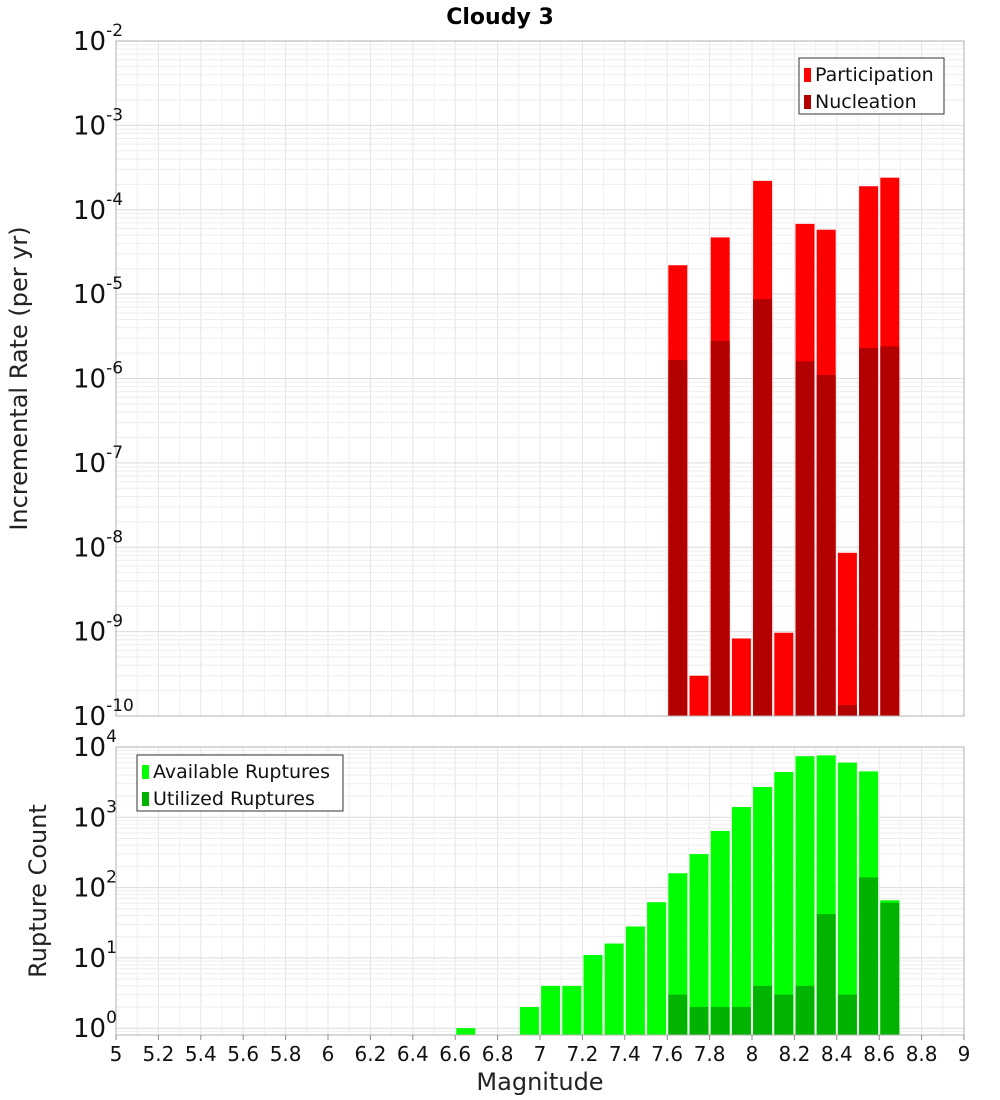  I want to click on bottom-y-tick-label: 10², so click(95, 886).